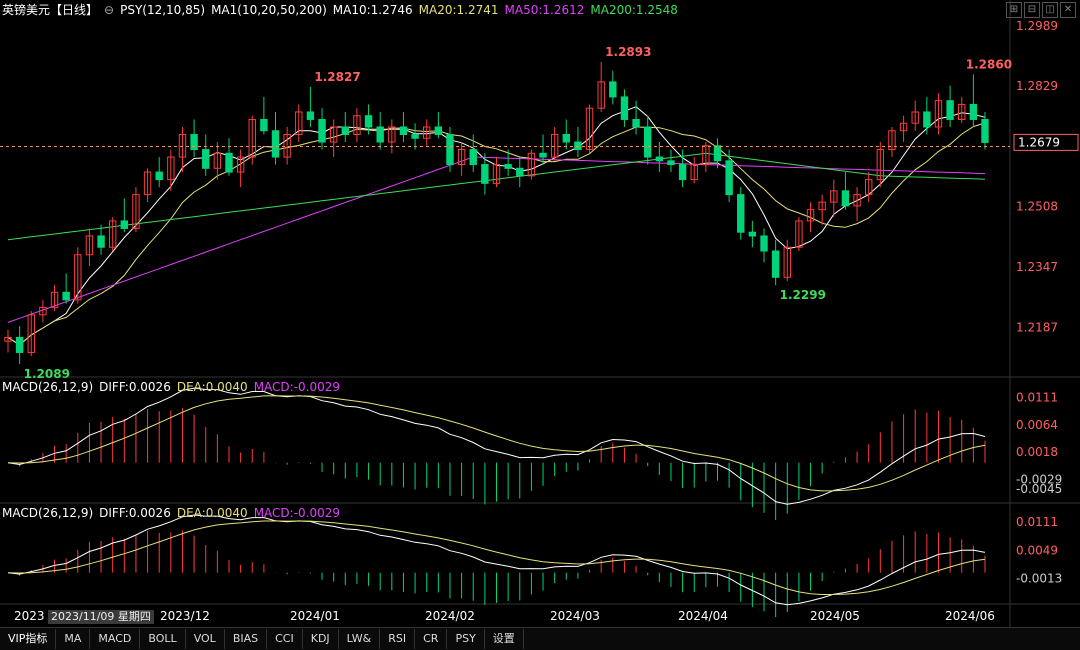  I want to click on indicator-tab-11: CR, so click(431, 639).